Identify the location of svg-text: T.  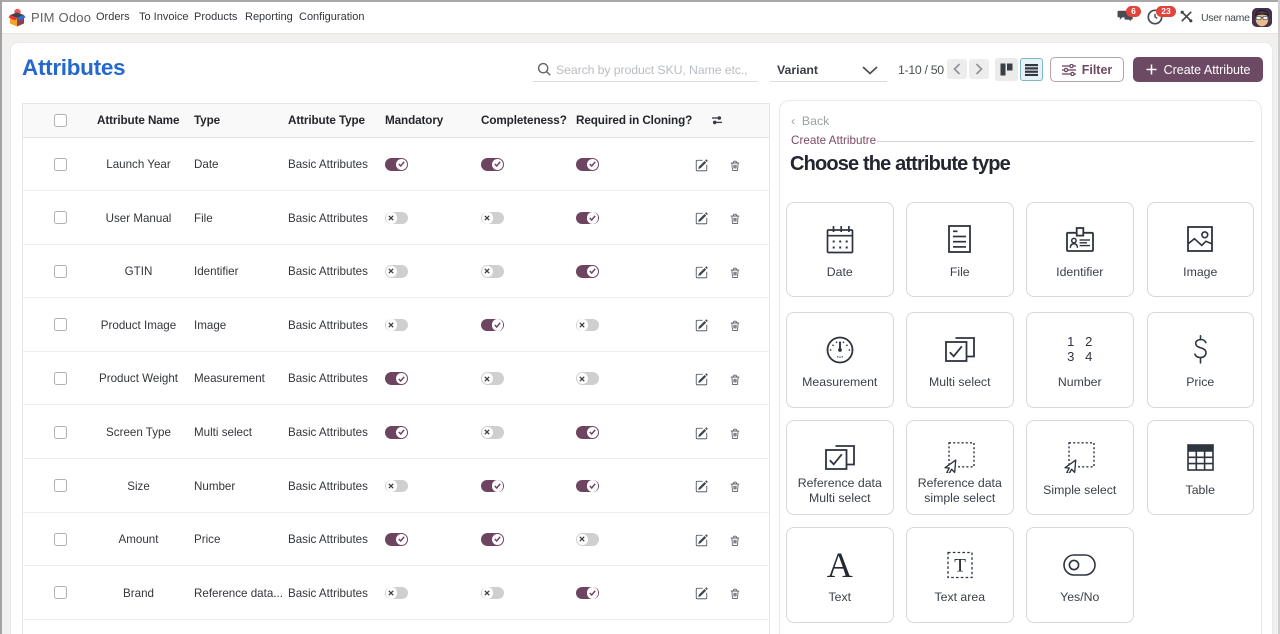
(960, 565).